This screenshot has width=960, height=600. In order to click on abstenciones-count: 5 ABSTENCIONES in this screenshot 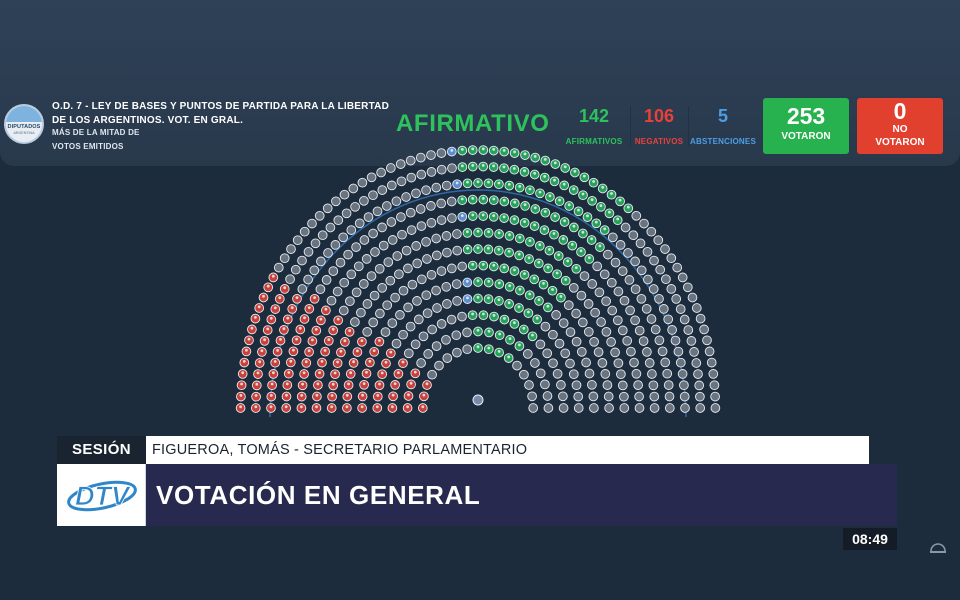, I will do `click(722, 126)`.